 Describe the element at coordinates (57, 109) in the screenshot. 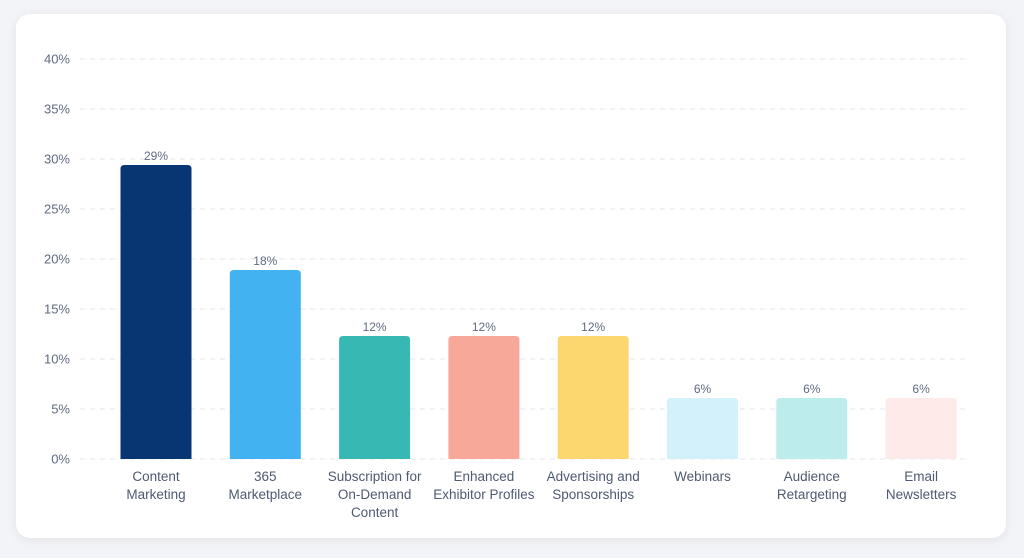

I see `y-tick-label: 35%` at that location.